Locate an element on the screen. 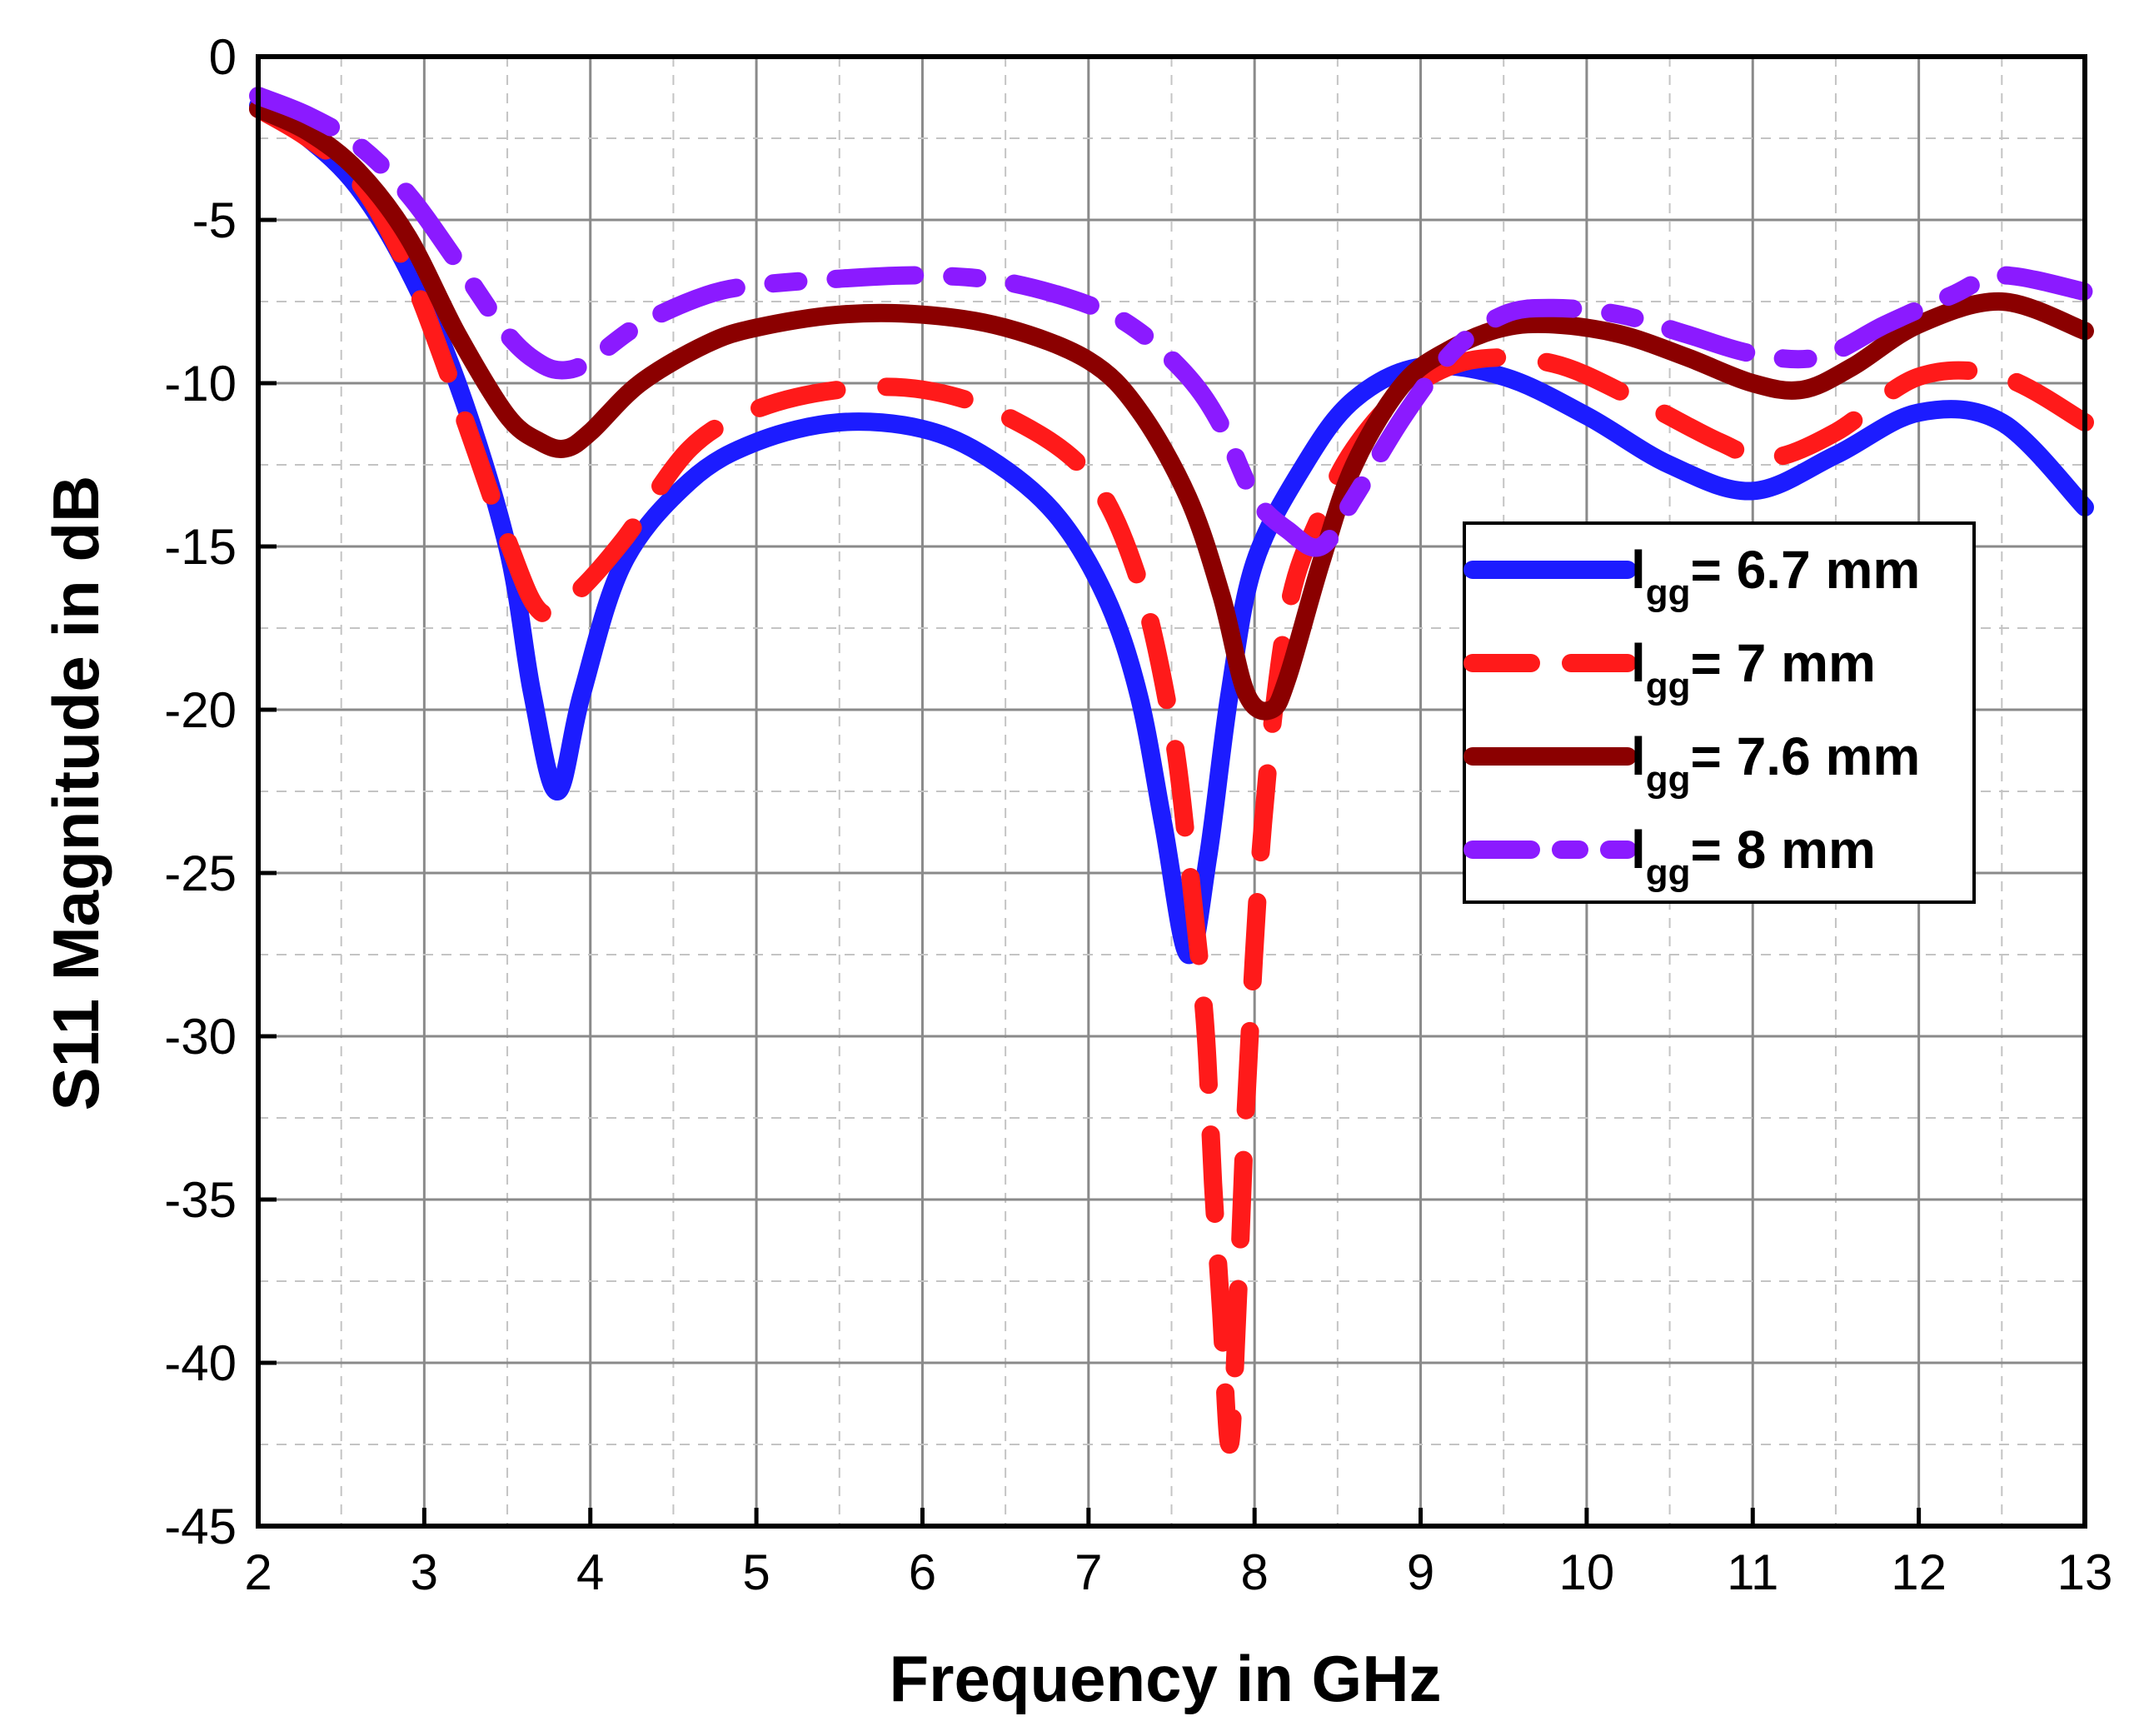  x-tick-label: 13 is located at coordinates (2085, 1572).